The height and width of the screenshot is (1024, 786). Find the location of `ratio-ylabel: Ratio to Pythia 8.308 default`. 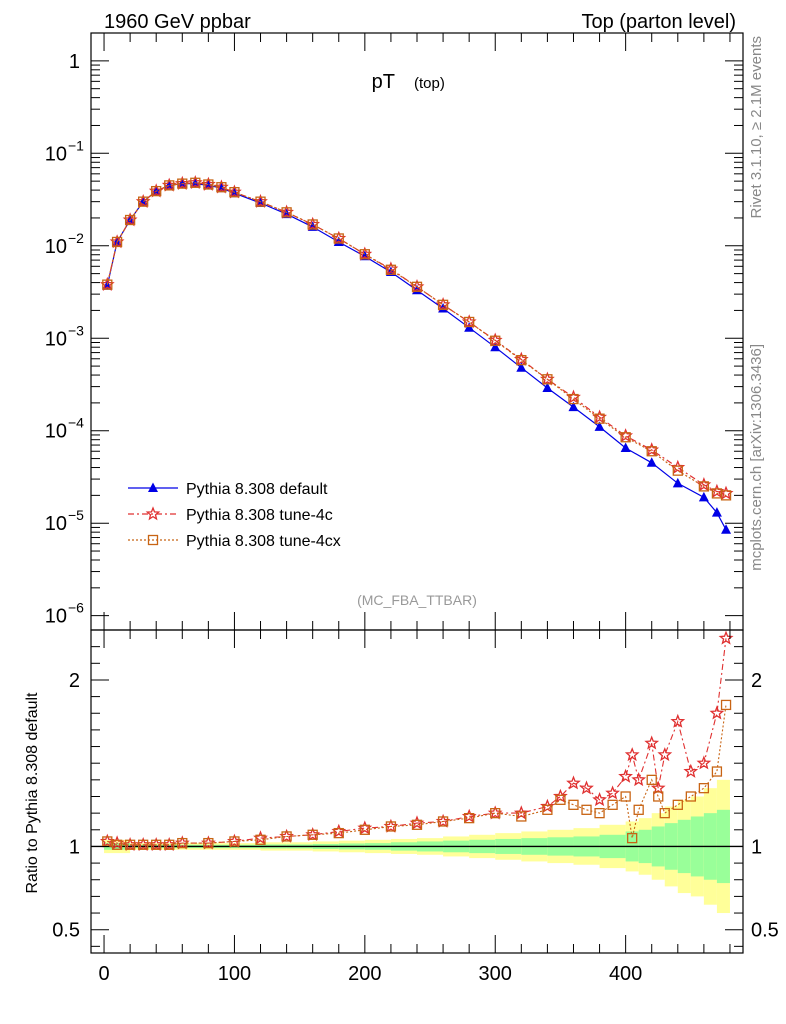

ratio-ylabel: Ratio to Pythia 8.308 default is located at coordinates (32, 793).